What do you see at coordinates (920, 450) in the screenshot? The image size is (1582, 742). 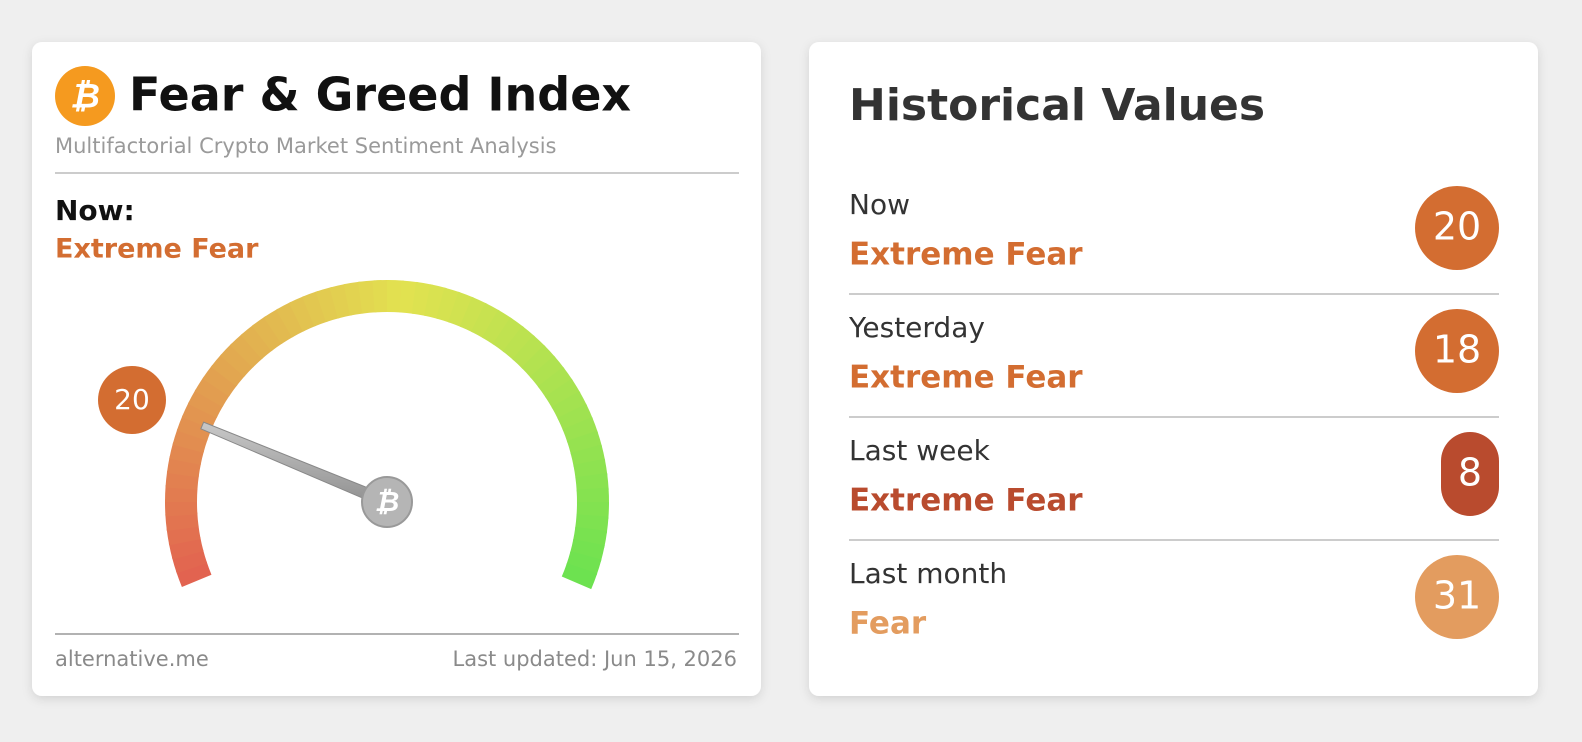 I see `period: Last week` at bounding box center [920, 450].